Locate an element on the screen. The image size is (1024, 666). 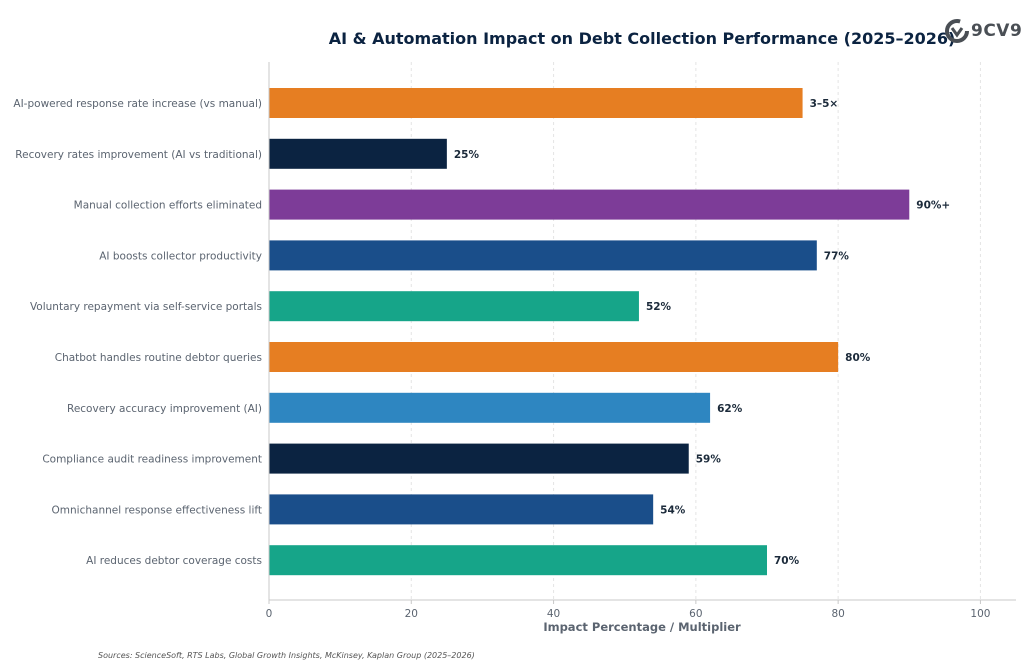
category-label: AI boosts collector productivity is located at coordinates (180, 256).